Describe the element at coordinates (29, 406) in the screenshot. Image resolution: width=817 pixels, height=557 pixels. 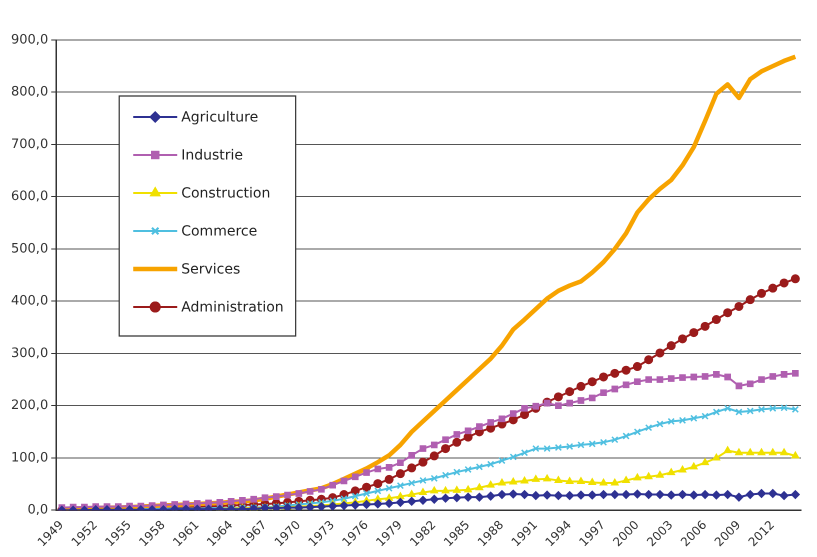
I see `y-tick-label: 200,0` at that location.